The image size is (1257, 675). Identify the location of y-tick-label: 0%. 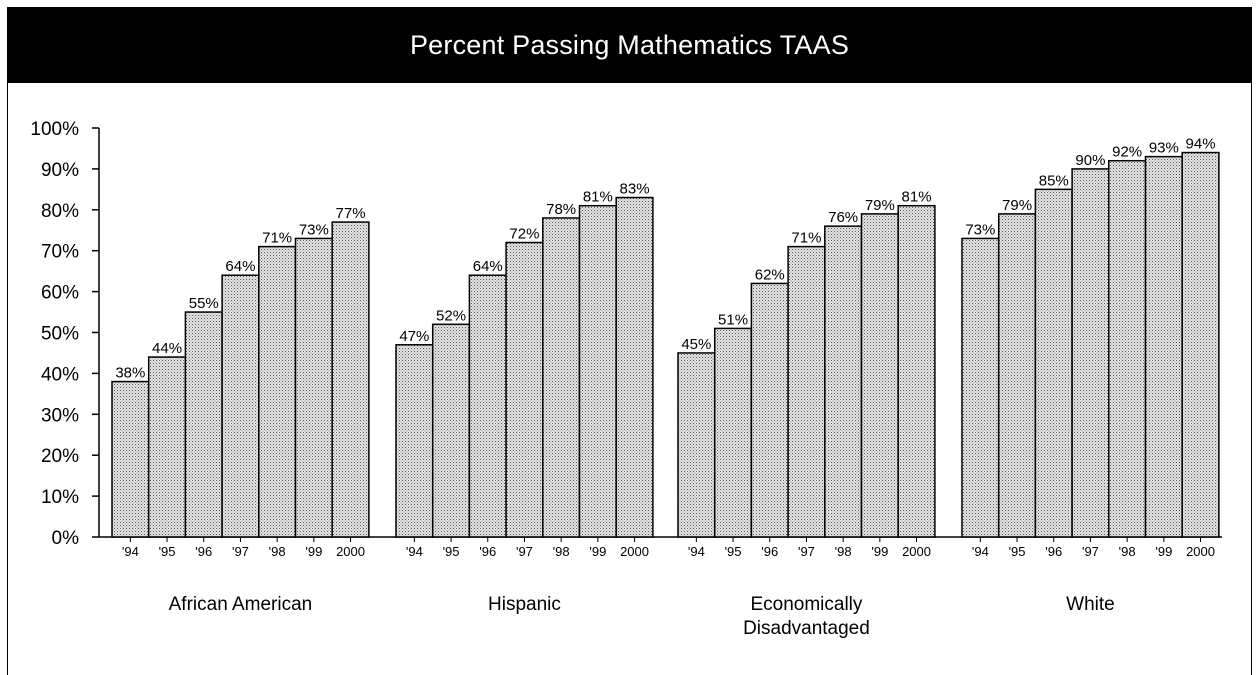
(66, 538).